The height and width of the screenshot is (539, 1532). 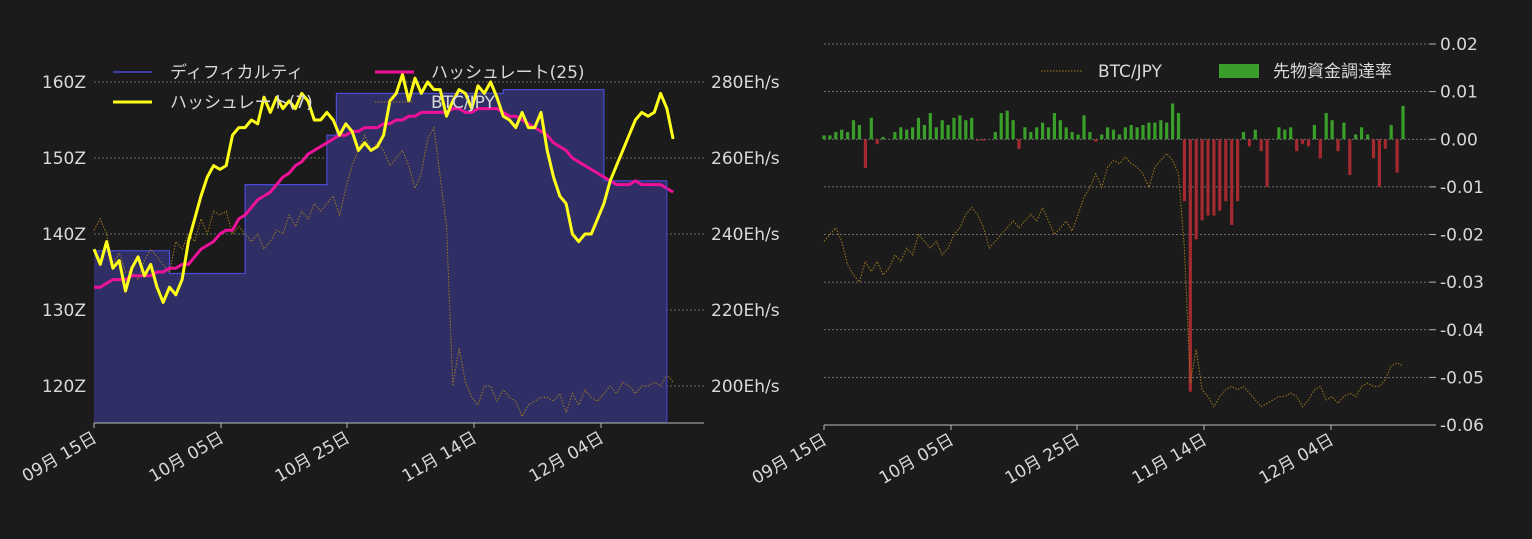 What do you see at coordinates (508, 73) in the screenshot?
I see `legend-label-hashrate-25: ハッシュレート(25)` at bounding box center [508, 73].